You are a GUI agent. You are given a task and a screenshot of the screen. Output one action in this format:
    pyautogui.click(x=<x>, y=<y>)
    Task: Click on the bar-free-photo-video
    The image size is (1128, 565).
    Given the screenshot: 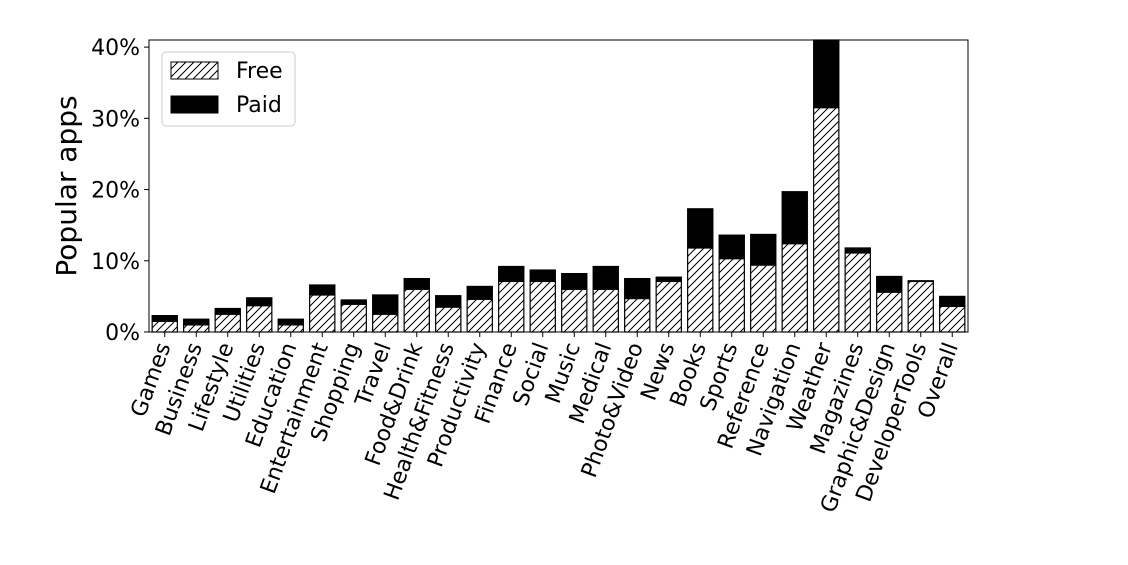 What is the action you would take?
    pyautogui.click(x=637, y=315)
    